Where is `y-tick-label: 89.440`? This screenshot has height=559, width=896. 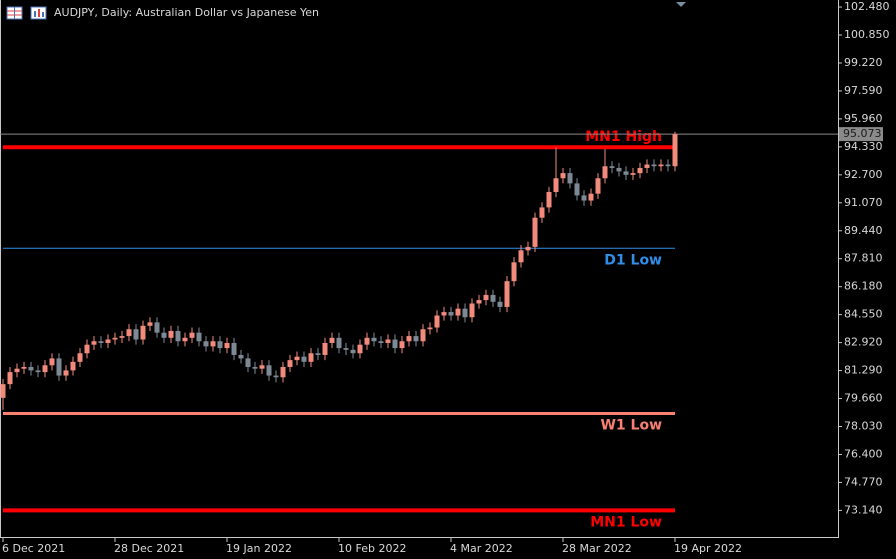 y-tick-label: 89.440 is located at coordinates (863, 230).